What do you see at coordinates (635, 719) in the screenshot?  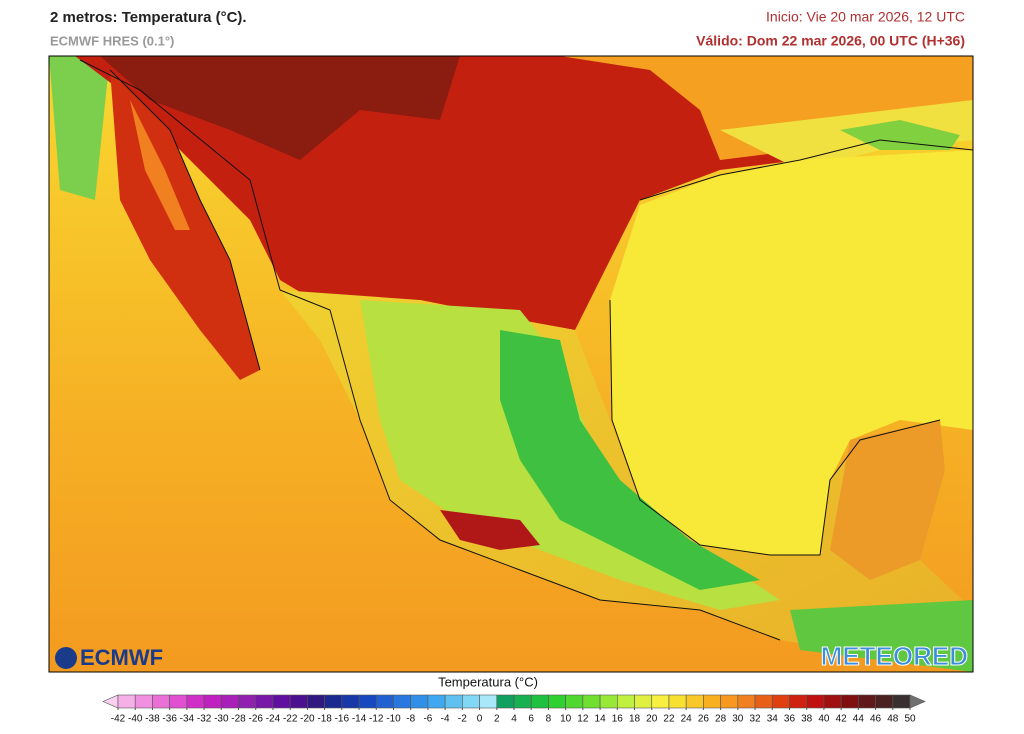 I see `colorbar-tick-label: 18` at bounding box center [635, 719].